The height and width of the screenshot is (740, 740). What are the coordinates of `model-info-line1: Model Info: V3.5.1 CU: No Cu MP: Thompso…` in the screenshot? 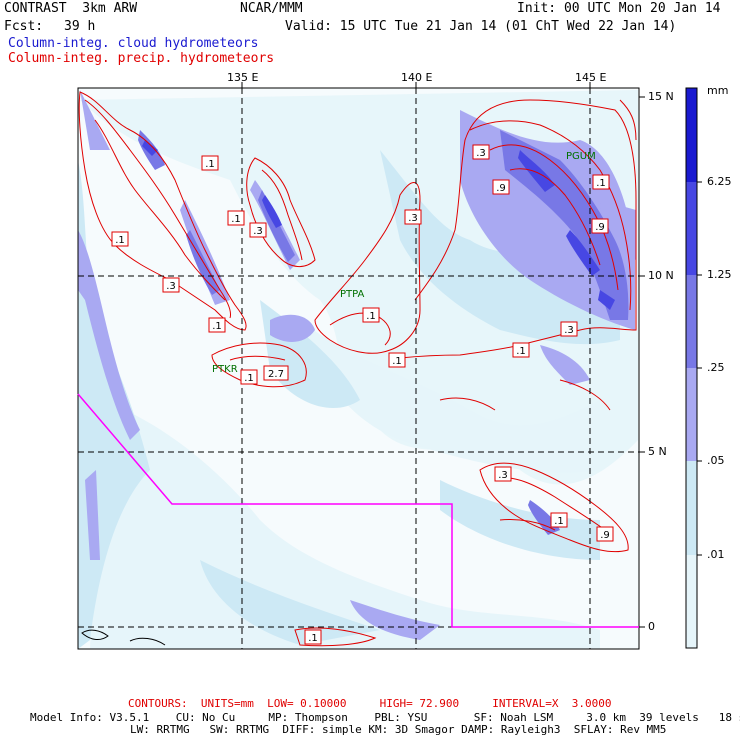 It's located at (385, 717).